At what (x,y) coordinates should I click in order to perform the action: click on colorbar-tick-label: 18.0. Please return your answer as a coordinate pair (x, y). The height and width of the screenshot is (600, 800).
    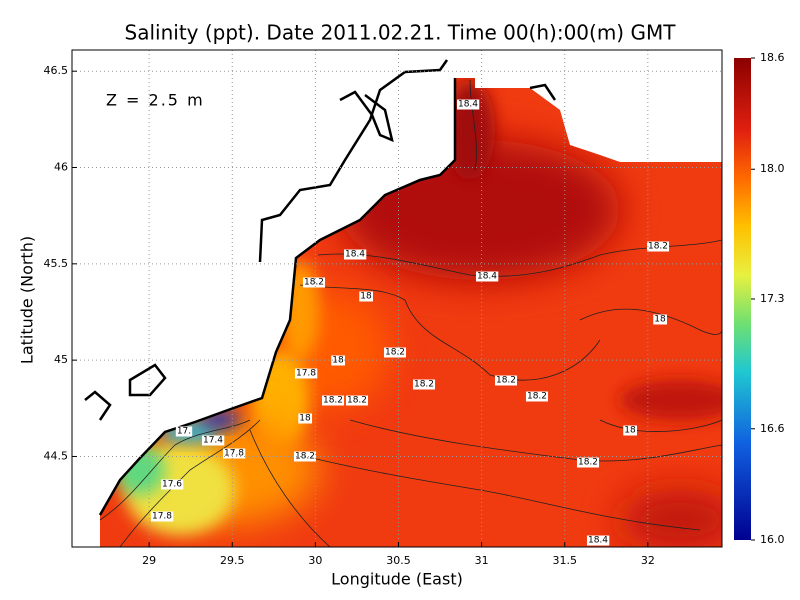
    Looking at the image, I should click on (772, 168).